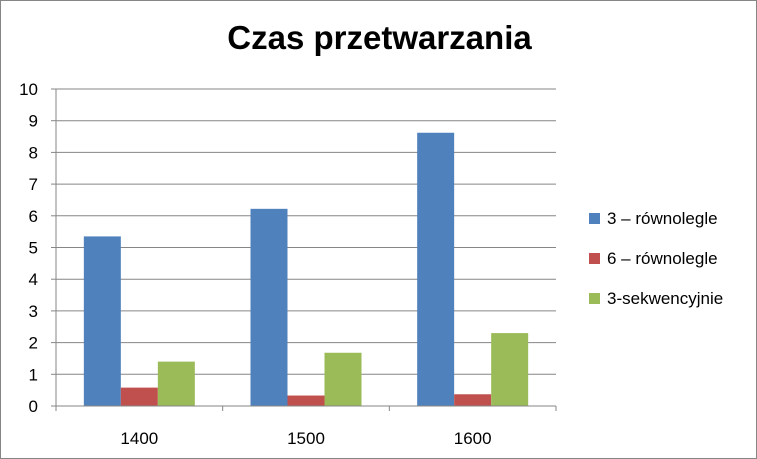 This screenshot has height=459, width=757. I want to click on legend-label: 3 – równolegle, so click(662, 218).